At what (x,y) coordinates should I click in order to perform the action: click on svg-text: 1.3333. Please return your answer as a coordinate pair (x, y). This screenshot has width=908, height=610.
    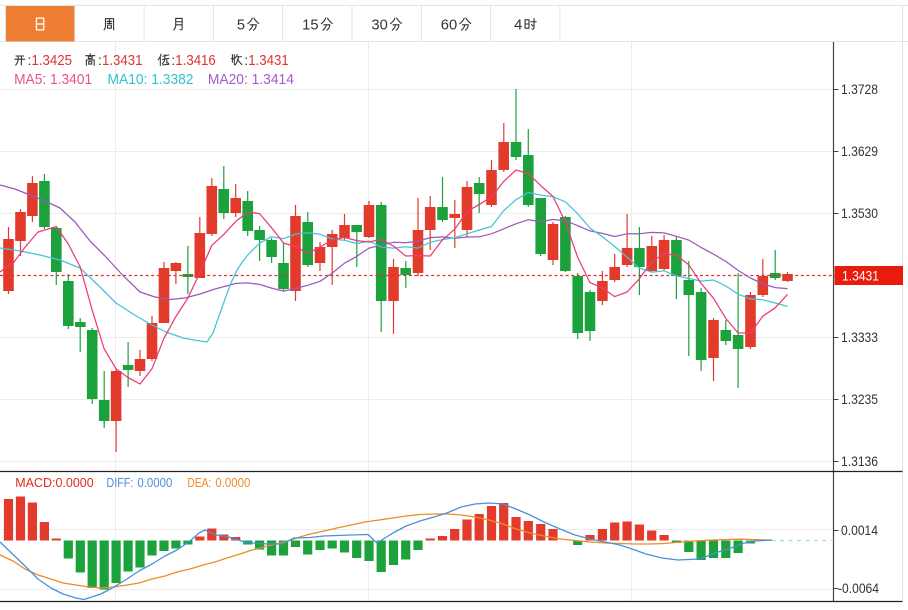
    Looking at the image, I should click on (859, 337).